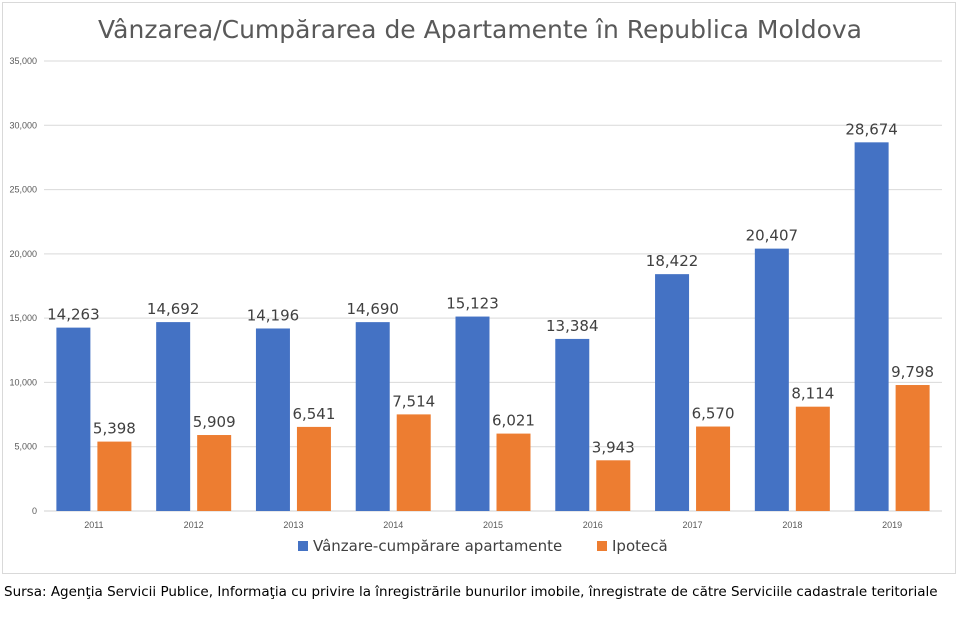 This screenshot has height=622, width=960. I want to click on data-label: 13,384, so click(572, 326).